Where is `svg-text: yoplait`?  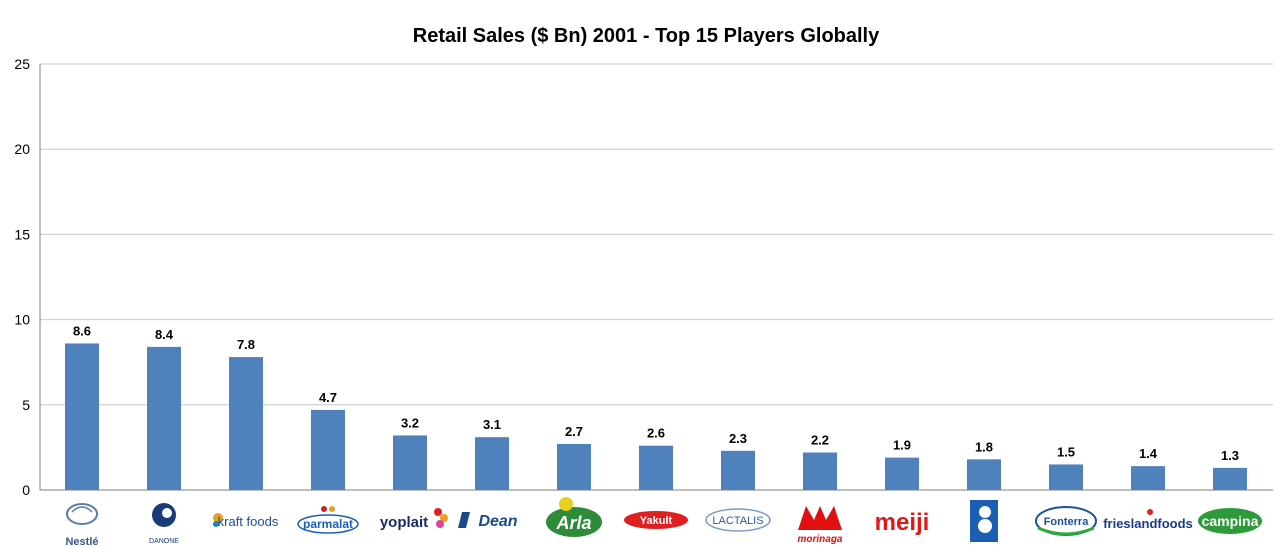 svg-text: yoplait is located at coordinates (404, 522).